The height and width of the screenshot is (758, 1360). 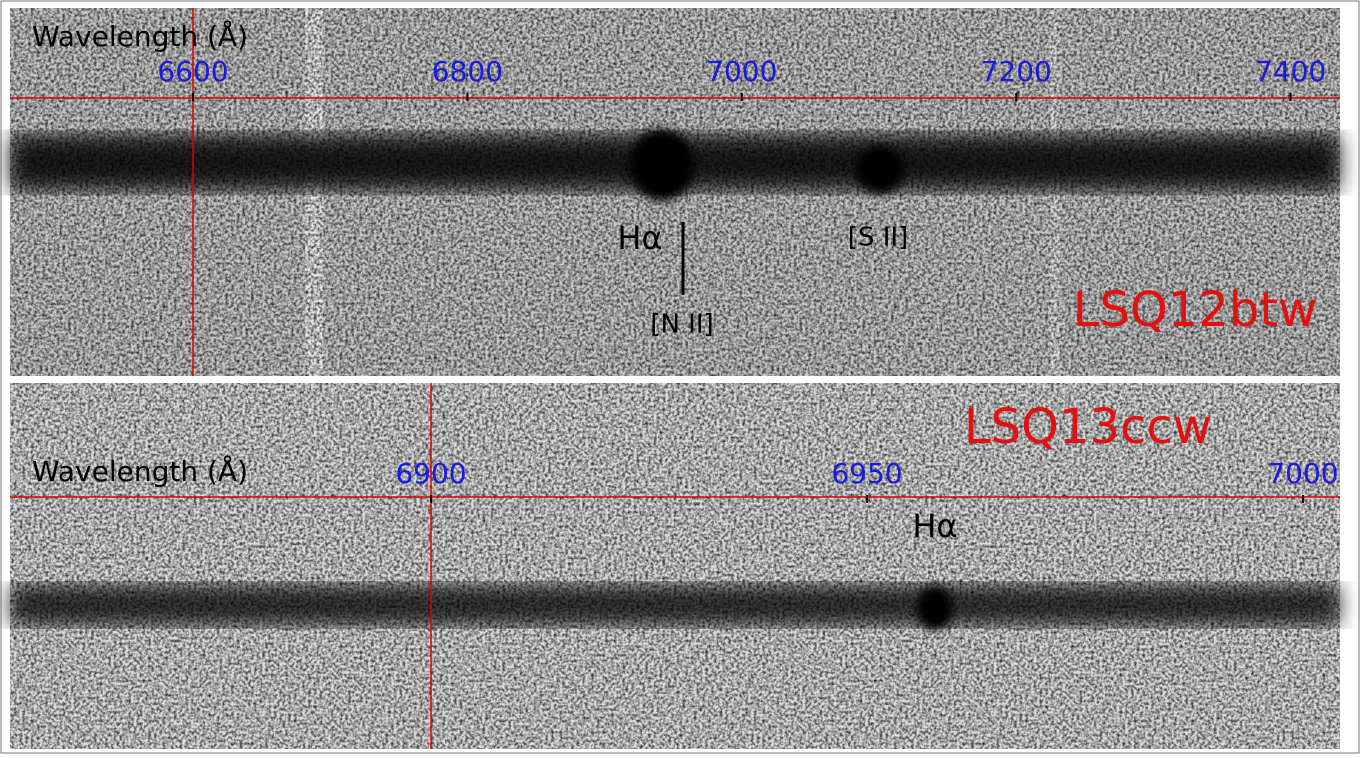 What do you see at coordinates (1088, 427) in the screenshot?
I see `object-name: LSQ13ccw` at bounding box center [1088, 427].